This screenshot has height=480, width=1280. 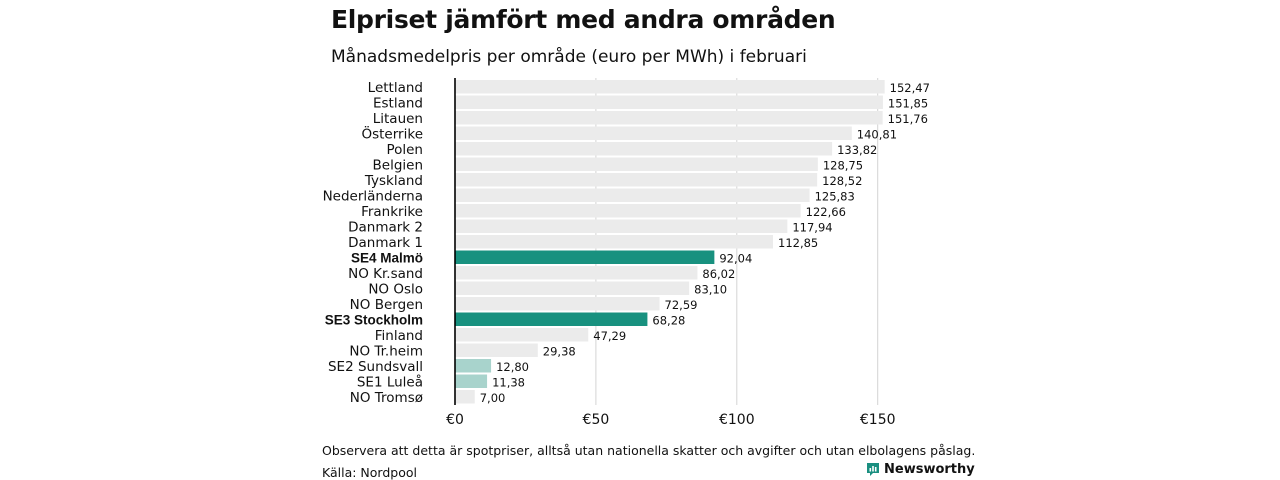 What do you see at coordinates (385, 243) in the screenshot?
I see `category-label: Danmark 1` at bounding box center [385, 243].